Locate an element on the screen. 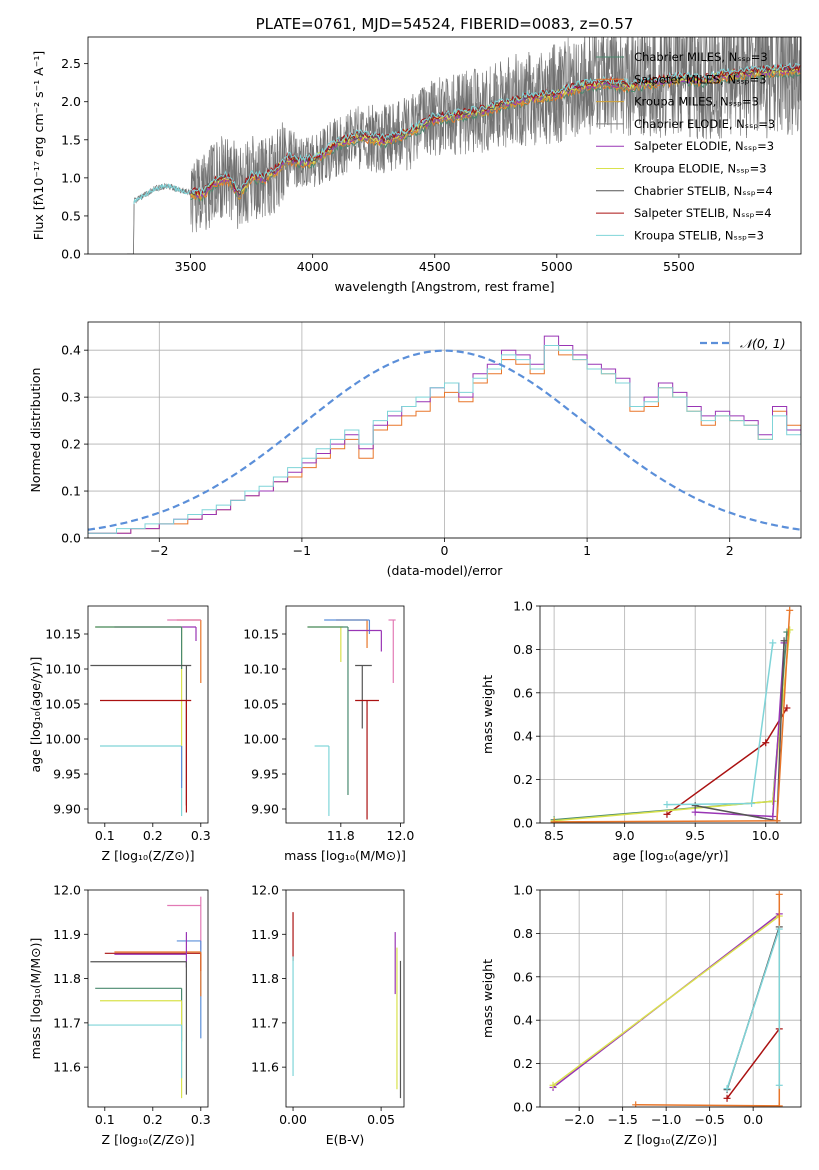 This screenshot has height=1170, width=819. x-tick-label: 0.3 is located at coordinates (201, 835).